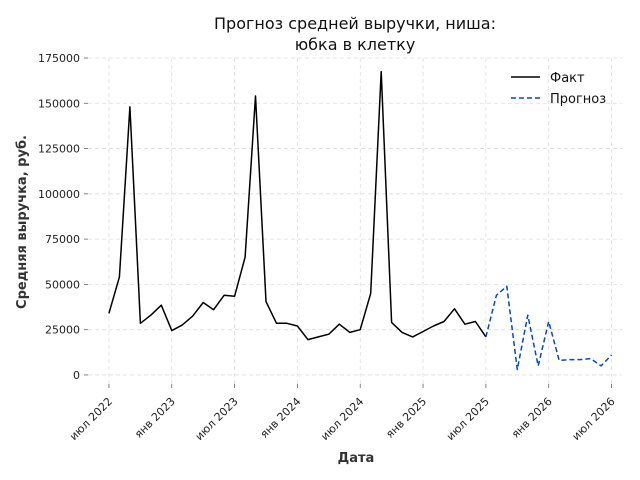 The width and height of the screenshot is (640, 480). Describe the element at coordinates (532, 418) in the screenshot. I see `x-tick-label: янв 2026` at that location.